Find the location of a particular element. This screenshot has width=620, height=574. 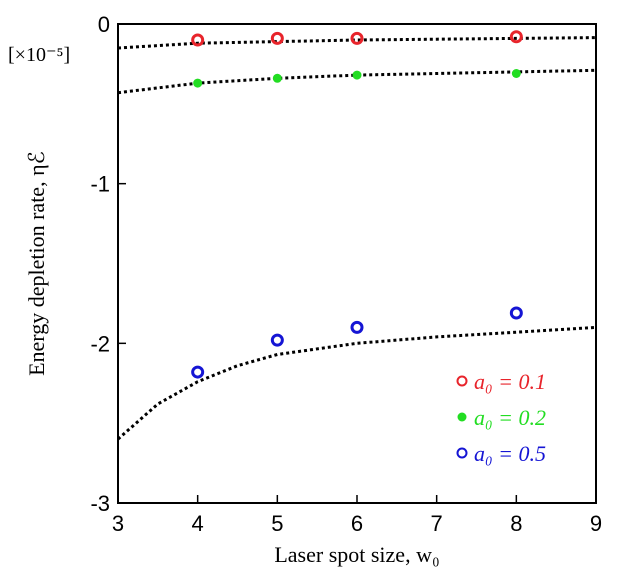

x-tick-label: 5 is located at coordinates (277, 523).